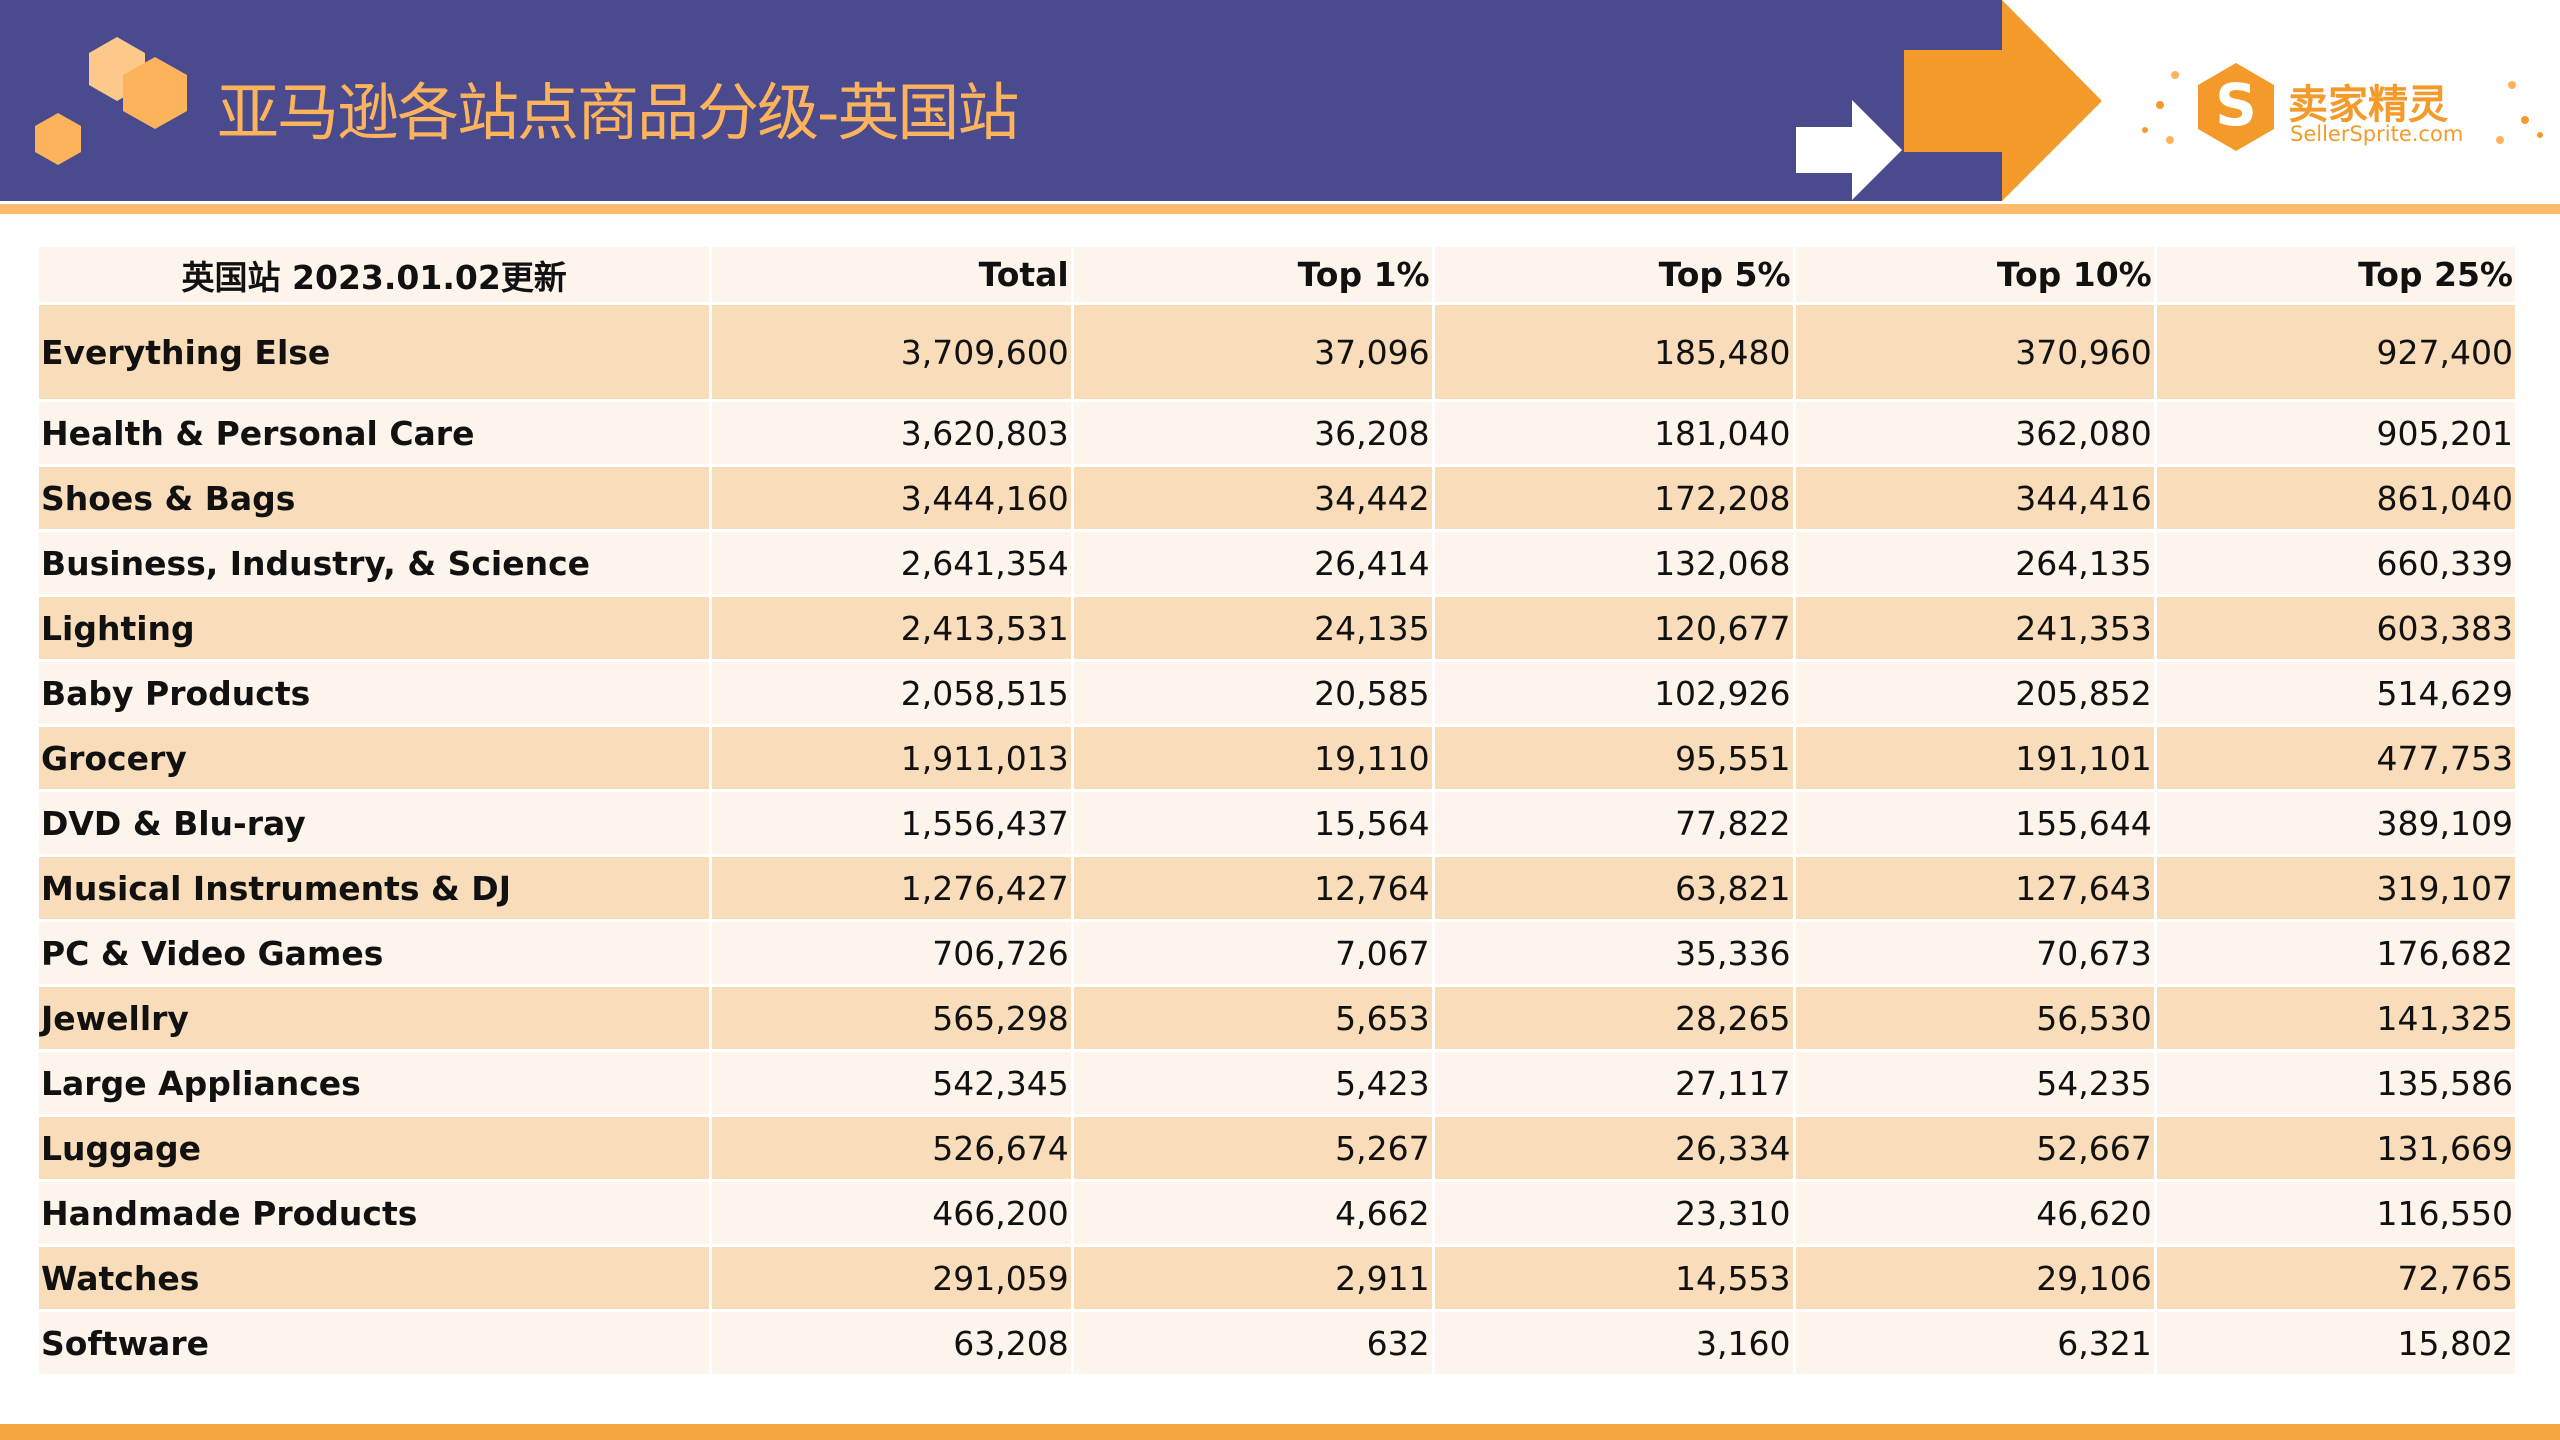 The height and width of the screenshot is (1440, 2560). I want to click on cell-top10: 46,620, so click(1974, 1213).